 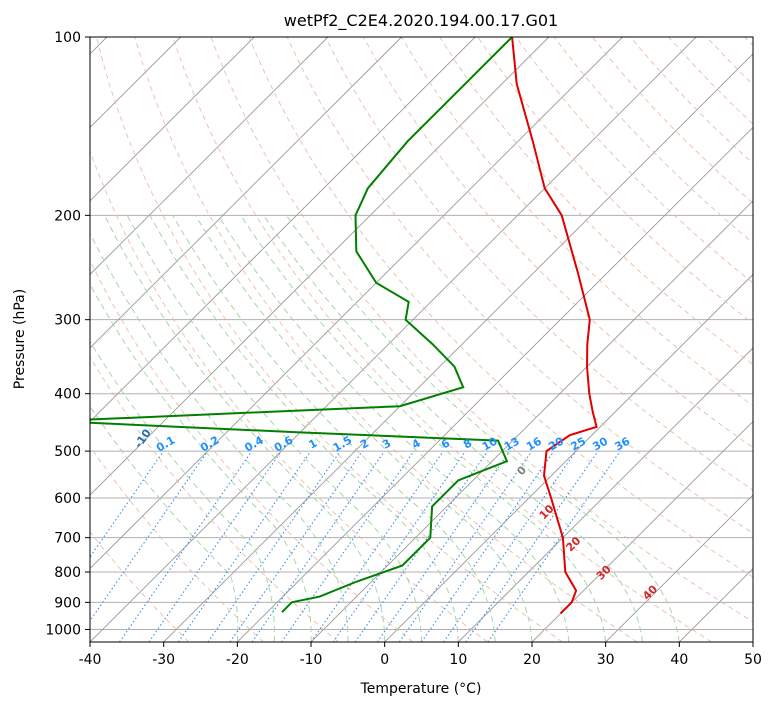 I want to click on y-tick-label: 100, so click(x=67, y=38).